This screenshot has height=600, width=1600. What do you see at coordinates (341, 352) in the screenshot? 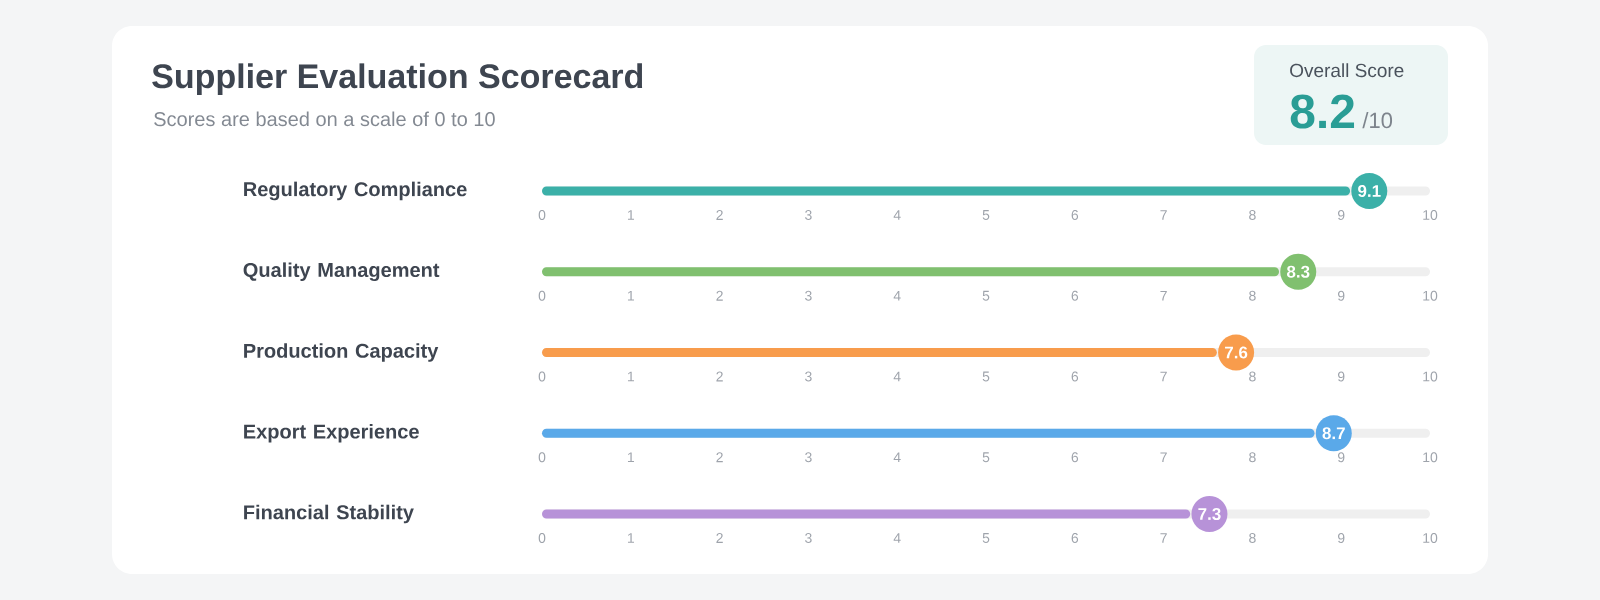
I see `y-tick-label: Production Capacity` at bounding box center [341, 352].